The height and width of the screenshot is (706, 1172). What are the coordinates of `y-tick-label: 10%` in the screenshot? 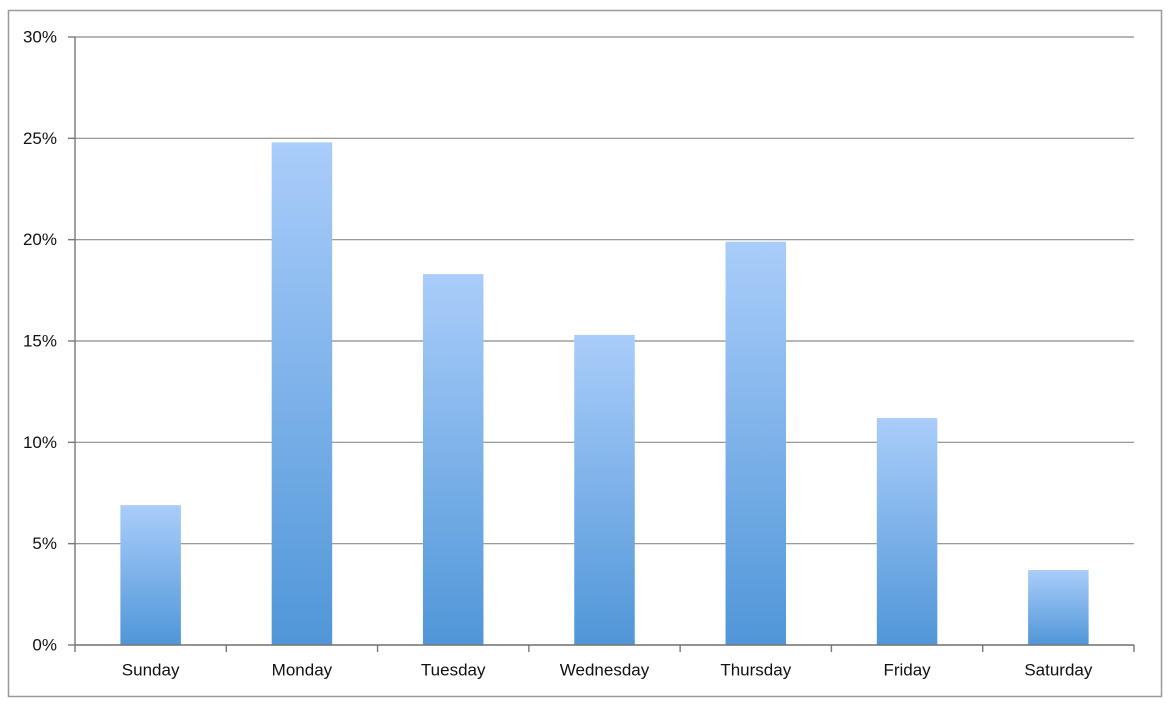 It's located at (40, 442).